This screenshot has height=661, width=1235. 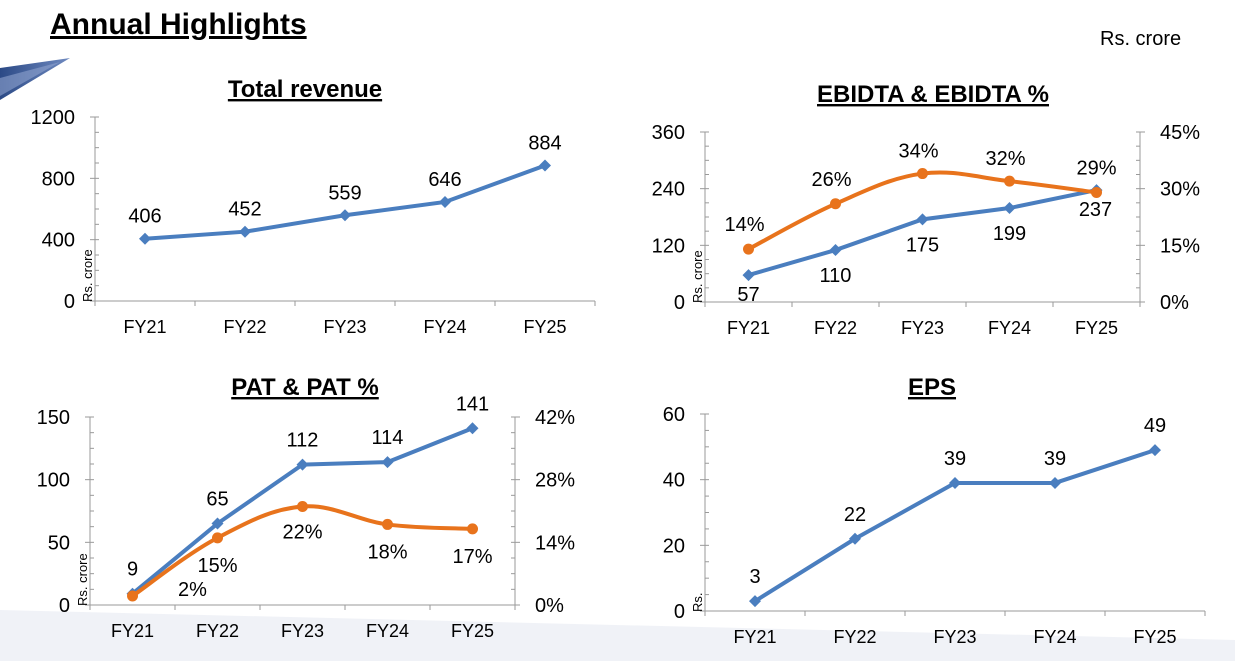 I want to click on data-label: 17%, so click(x=472, y=557).